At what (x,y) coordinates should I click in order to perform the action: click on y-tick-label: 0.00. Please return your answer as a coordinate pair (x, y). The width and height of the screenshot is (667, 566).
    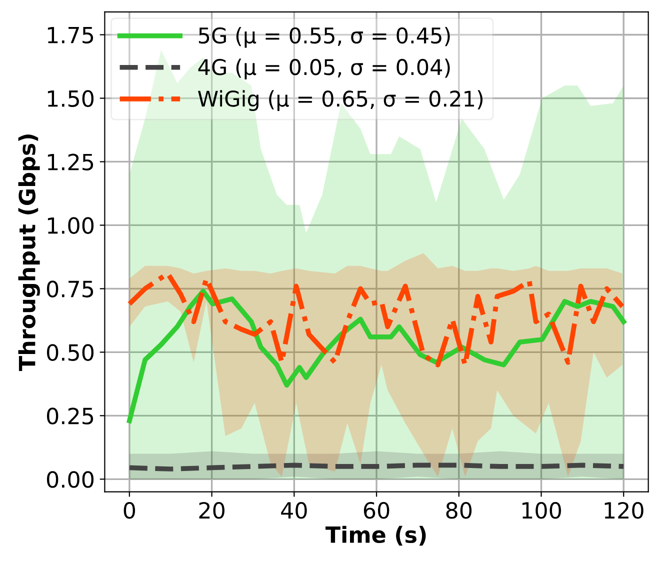
    Looking at the image, I should click on (70, 479).